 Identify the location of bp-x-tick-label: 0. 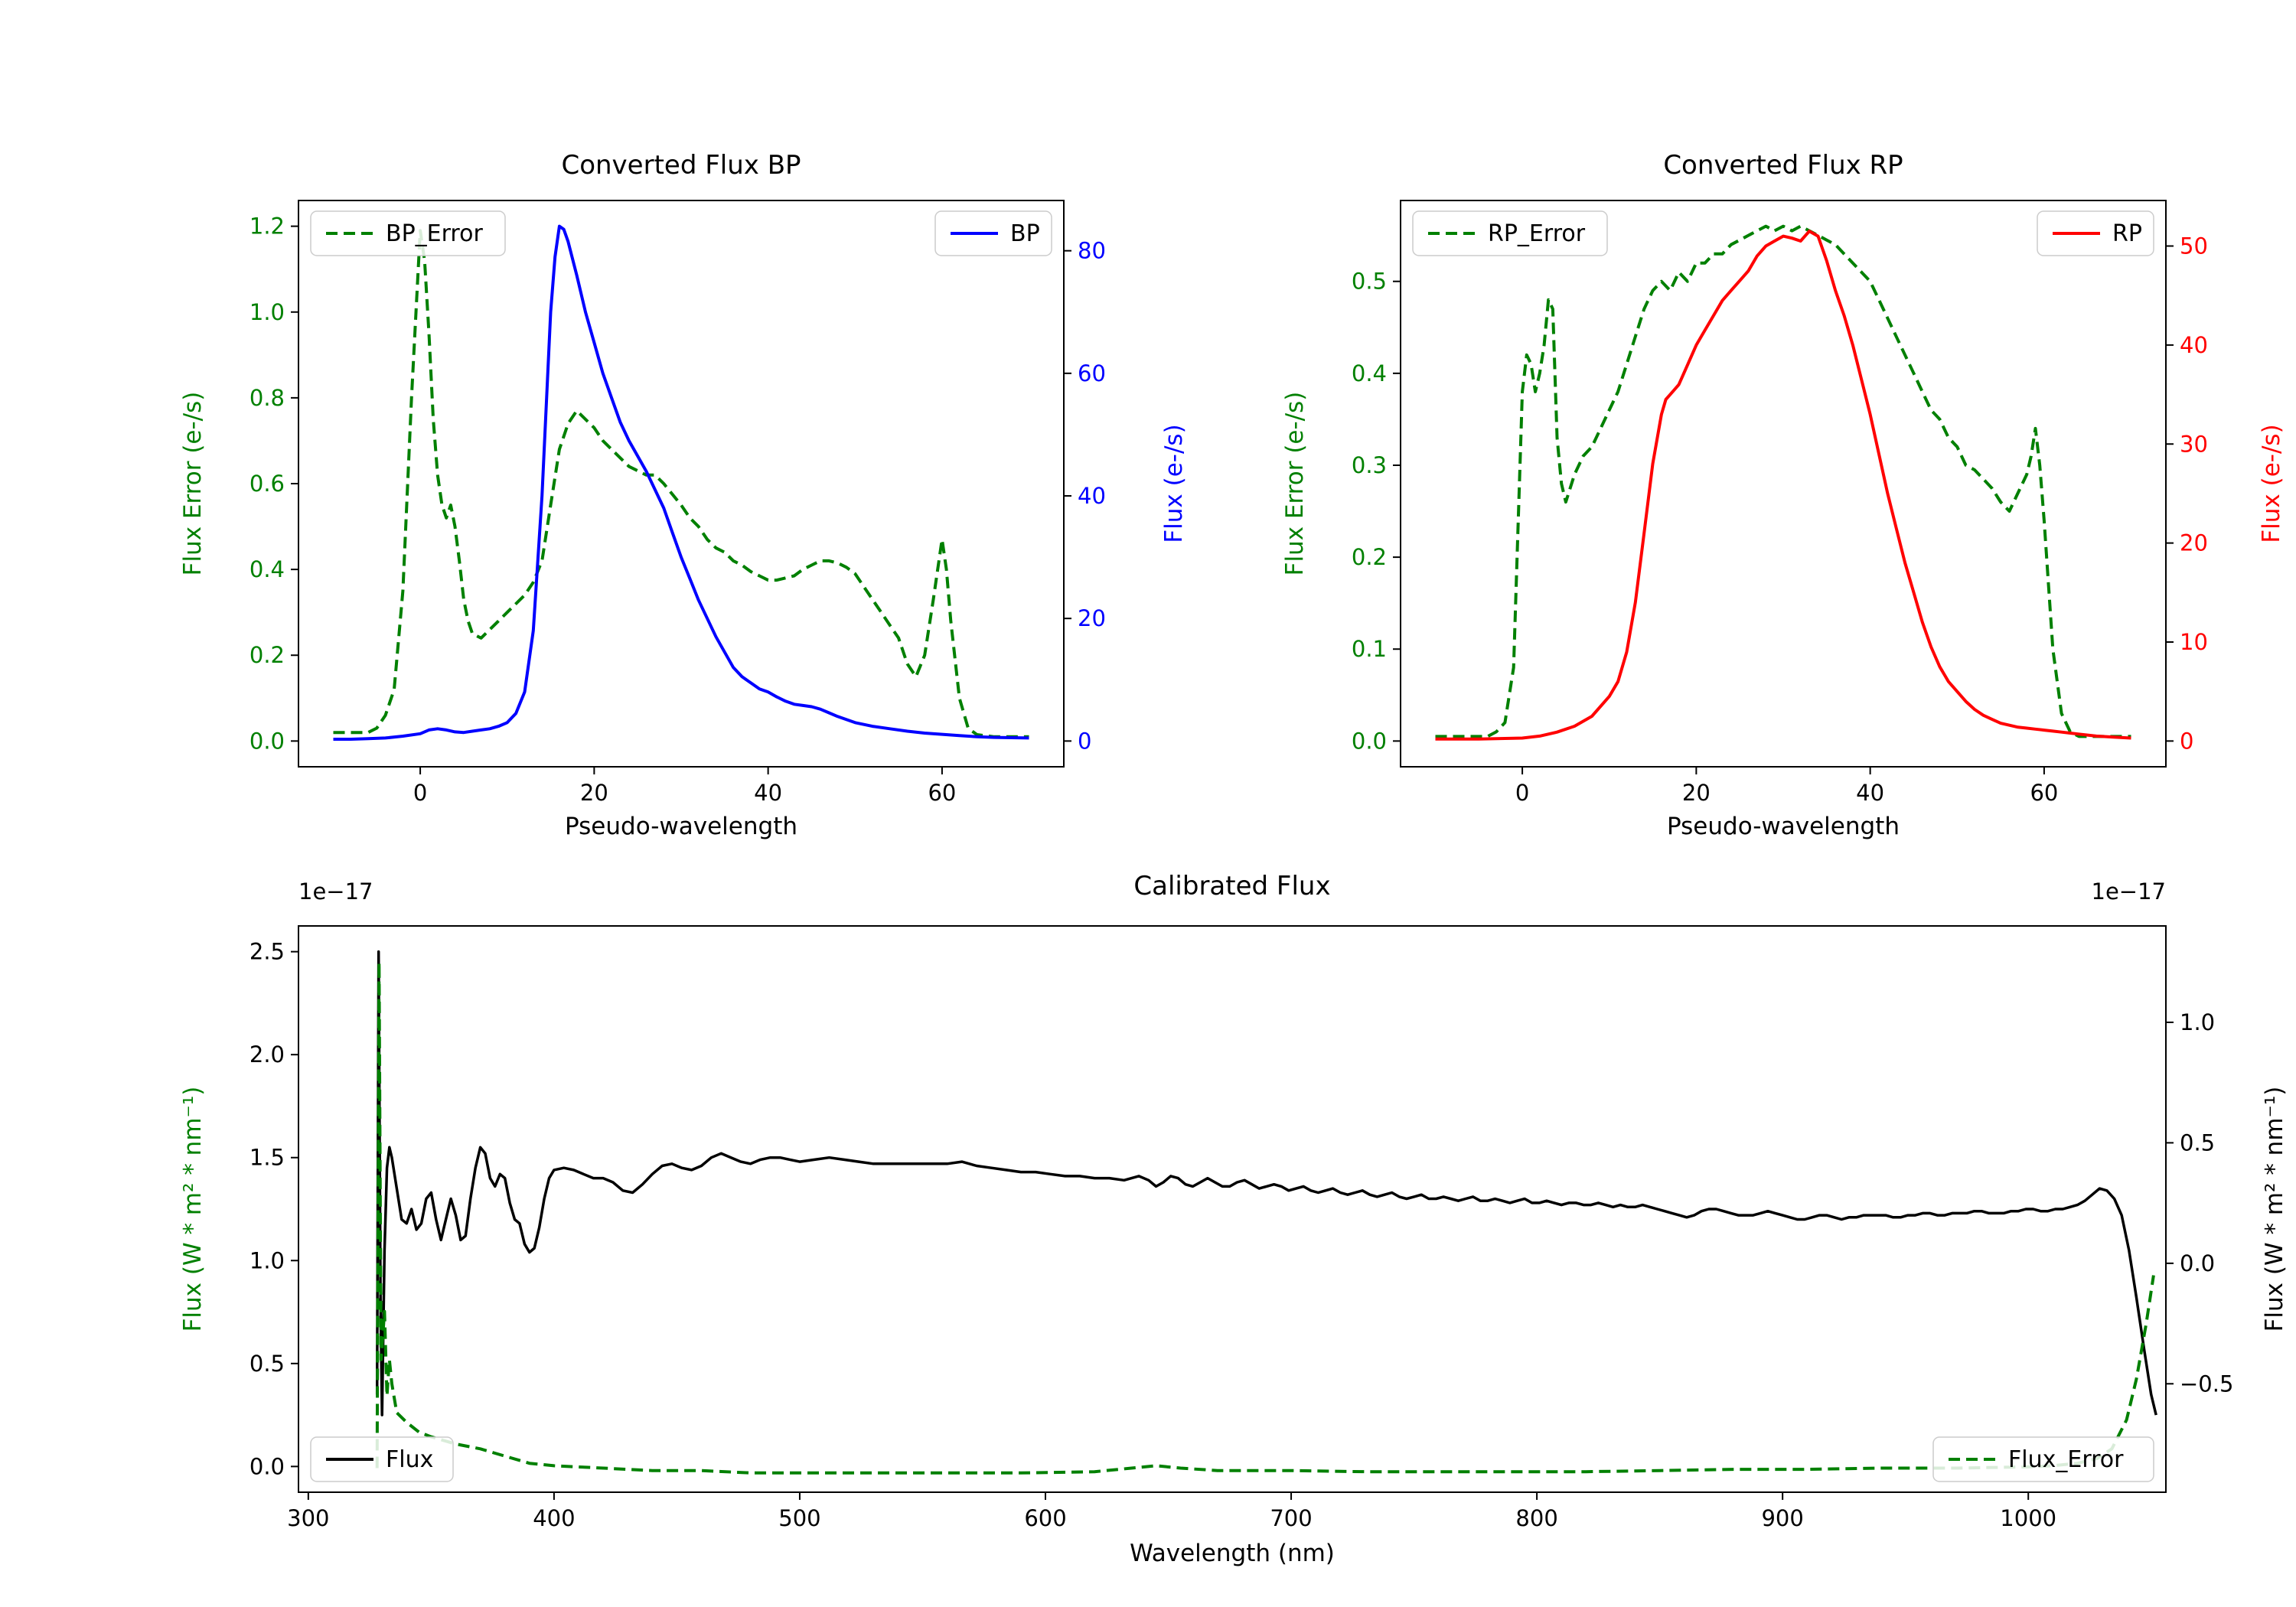
(420, 793).